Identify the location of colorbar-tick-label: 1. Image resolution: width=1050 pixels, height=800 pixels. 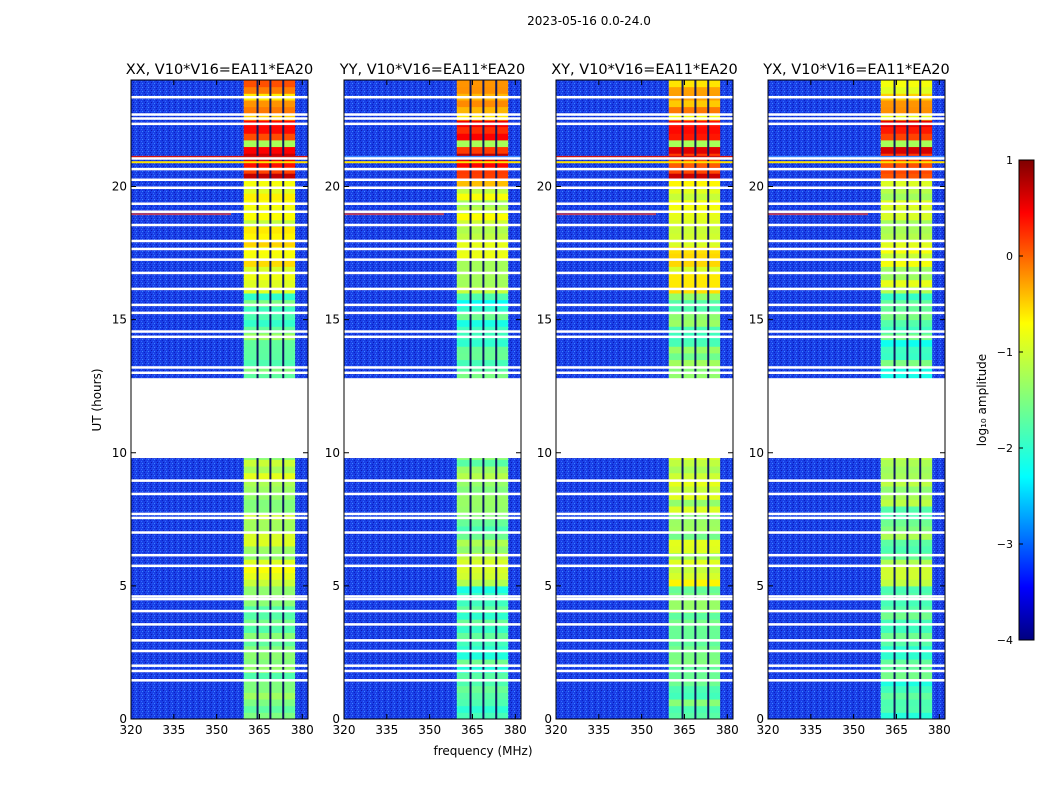
(1009, 160).